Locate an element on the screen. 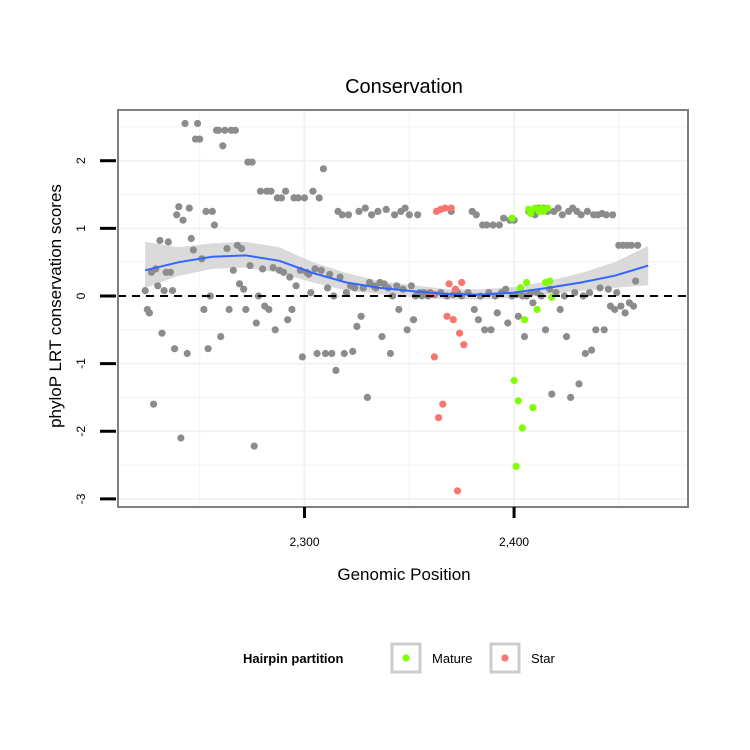 The image size is (750, 750). x-axis-title: Genomic Position is located at coordinates (403, 574).